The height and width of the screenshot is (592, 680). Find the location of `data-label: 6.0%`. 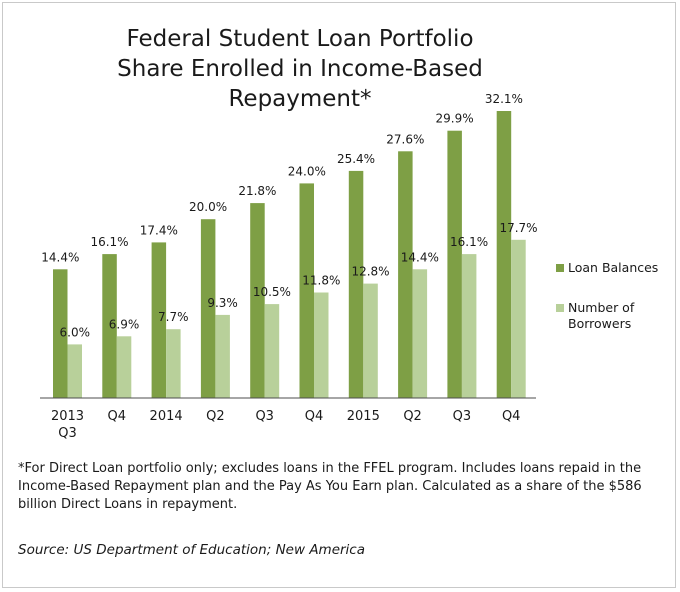

data-label: 6.0% is located at coordinates (75, 332).